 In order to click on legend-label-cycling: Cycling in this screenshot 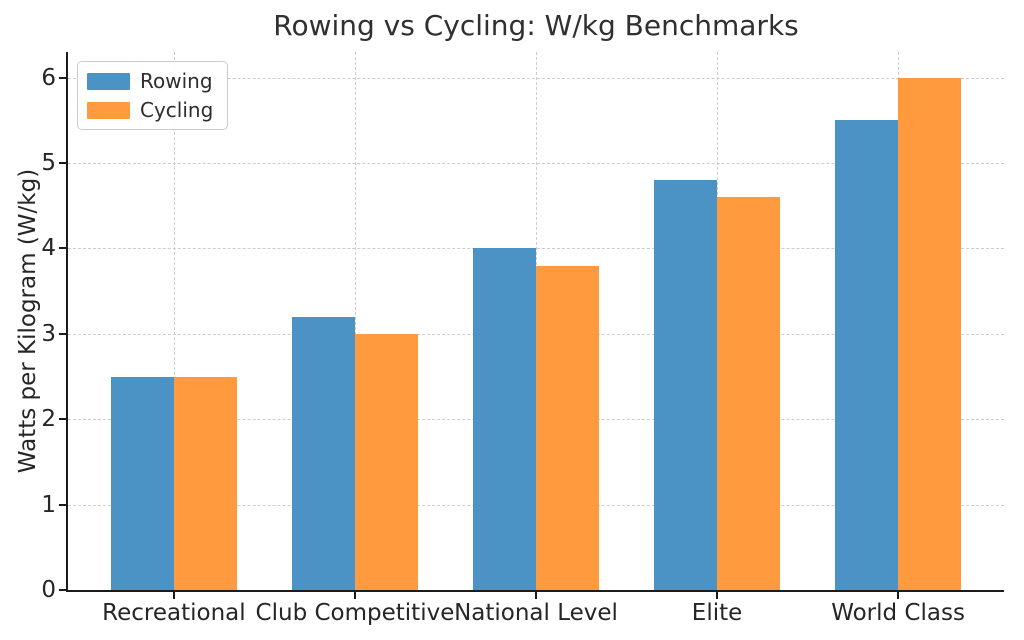, I will do `click(177, 110)`.